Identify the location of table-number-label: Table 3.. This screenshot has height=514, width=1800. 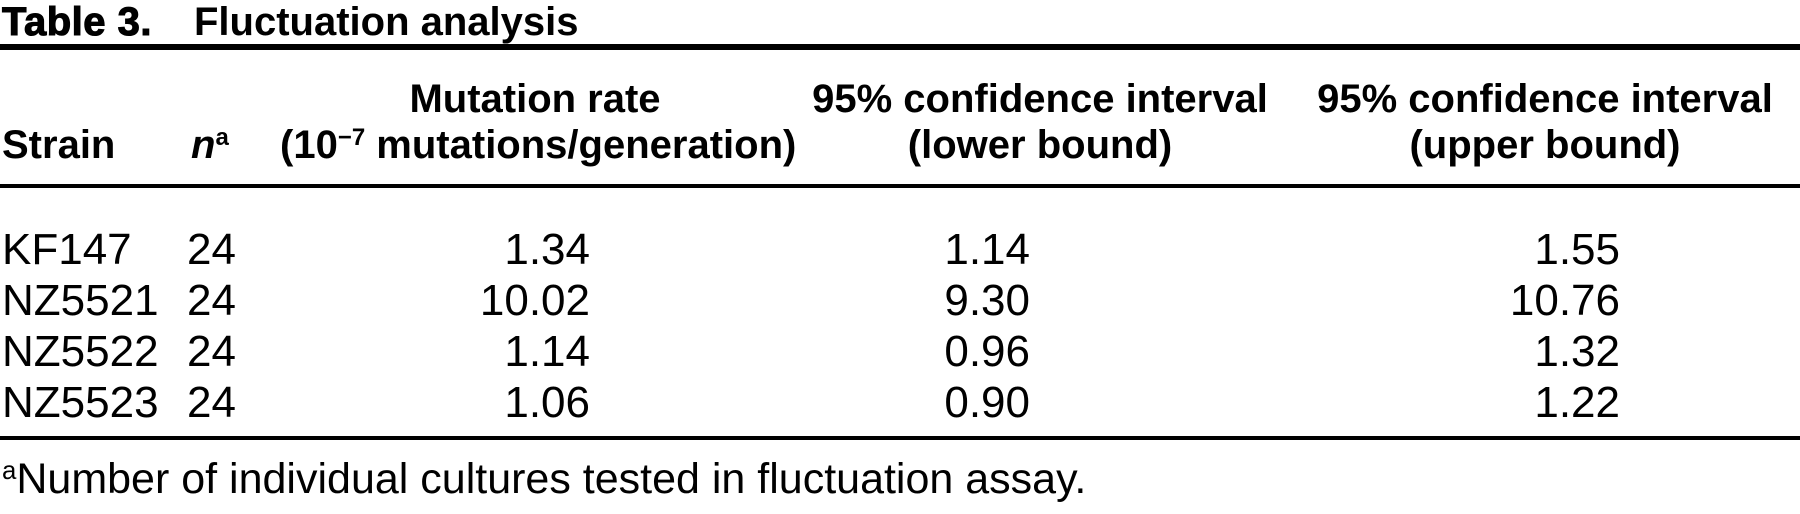
(76, 22).